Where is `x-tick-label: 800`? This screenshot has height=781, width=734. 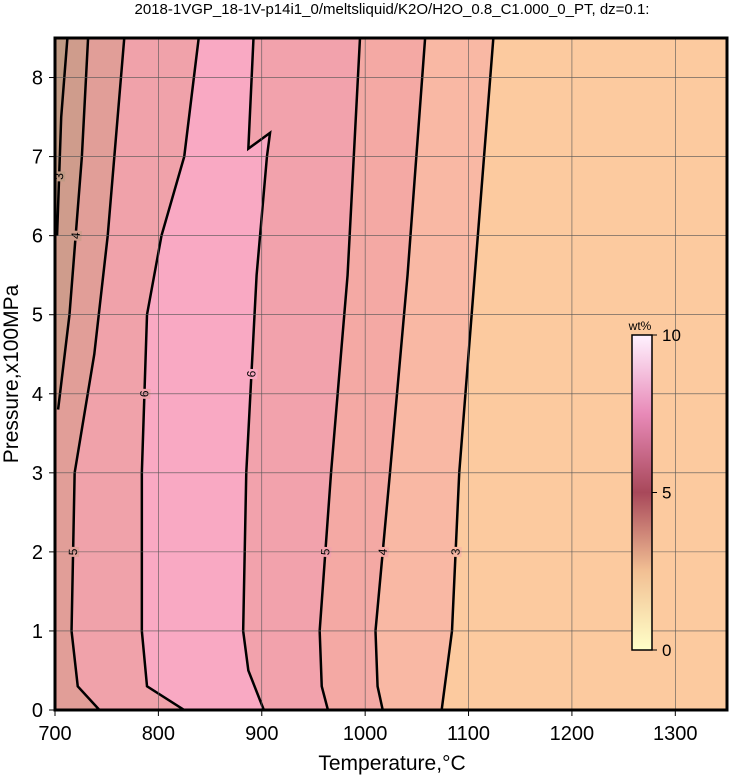 x-tick-label: 800 is located at coordinates (158, 734).